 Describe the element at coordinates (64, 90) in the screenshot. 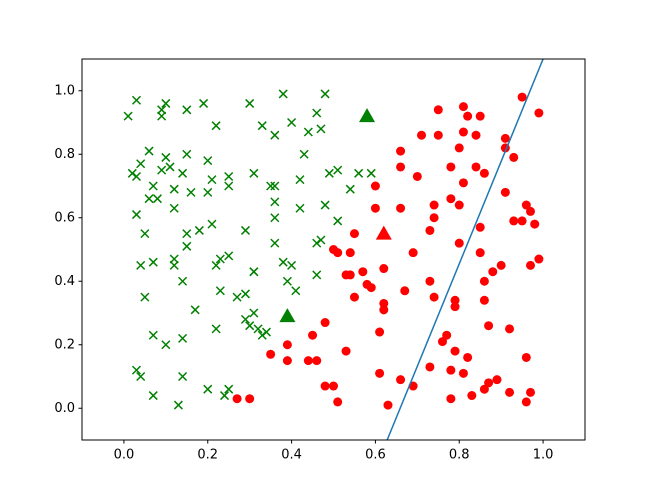

I see `y-tick-label: 1.0` at that location.